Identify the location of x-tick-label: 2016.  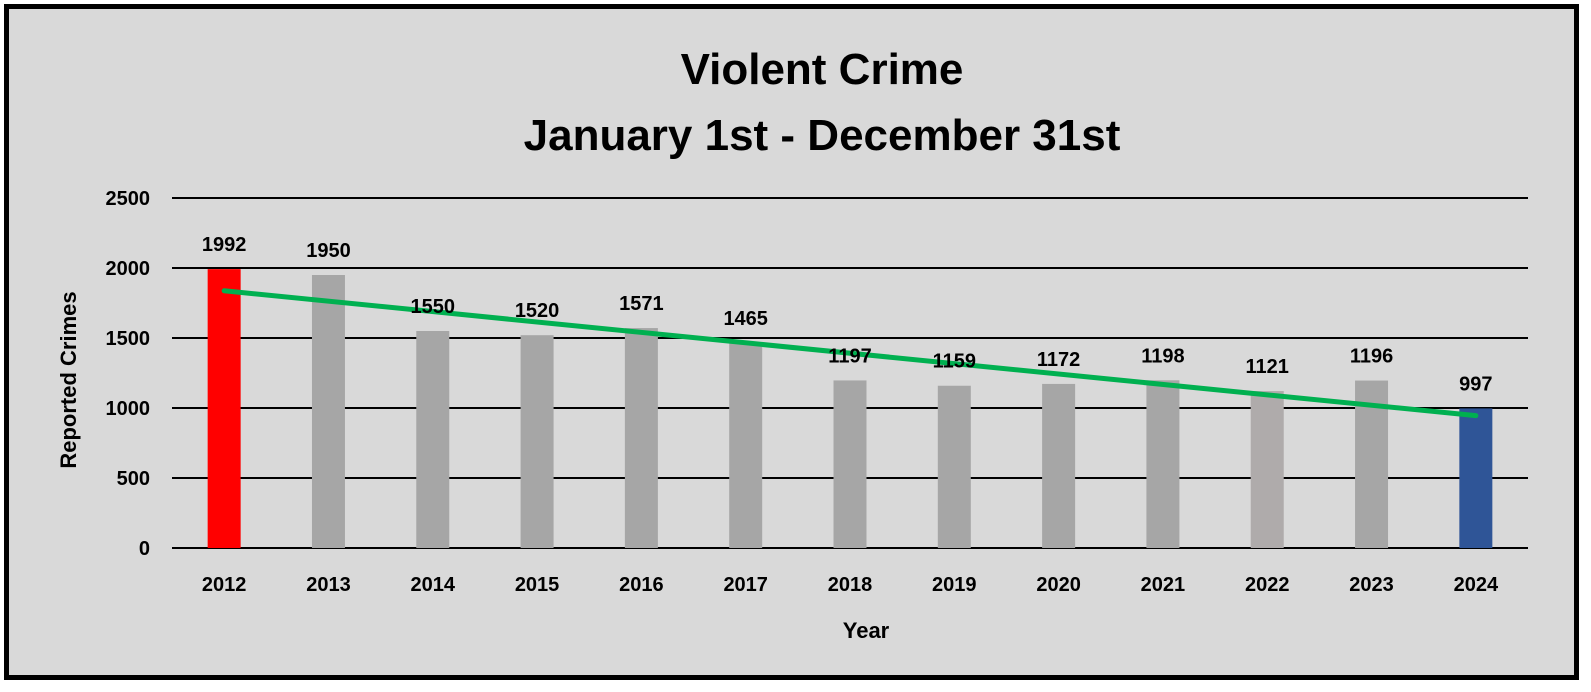
(641, 585).